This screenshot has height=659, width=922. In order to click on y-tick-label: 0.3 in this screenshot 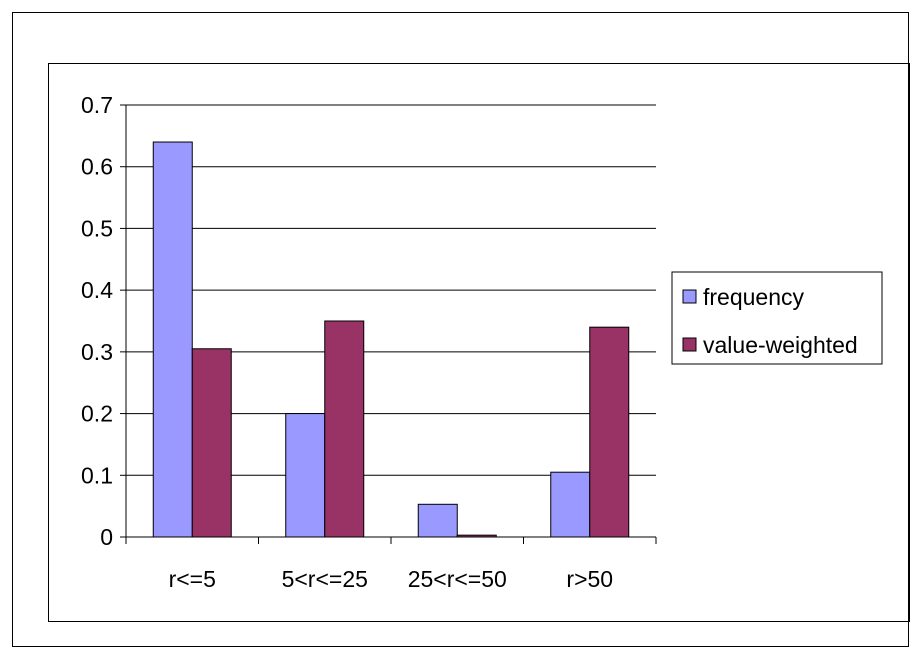, I will do `click(97, 352)`.